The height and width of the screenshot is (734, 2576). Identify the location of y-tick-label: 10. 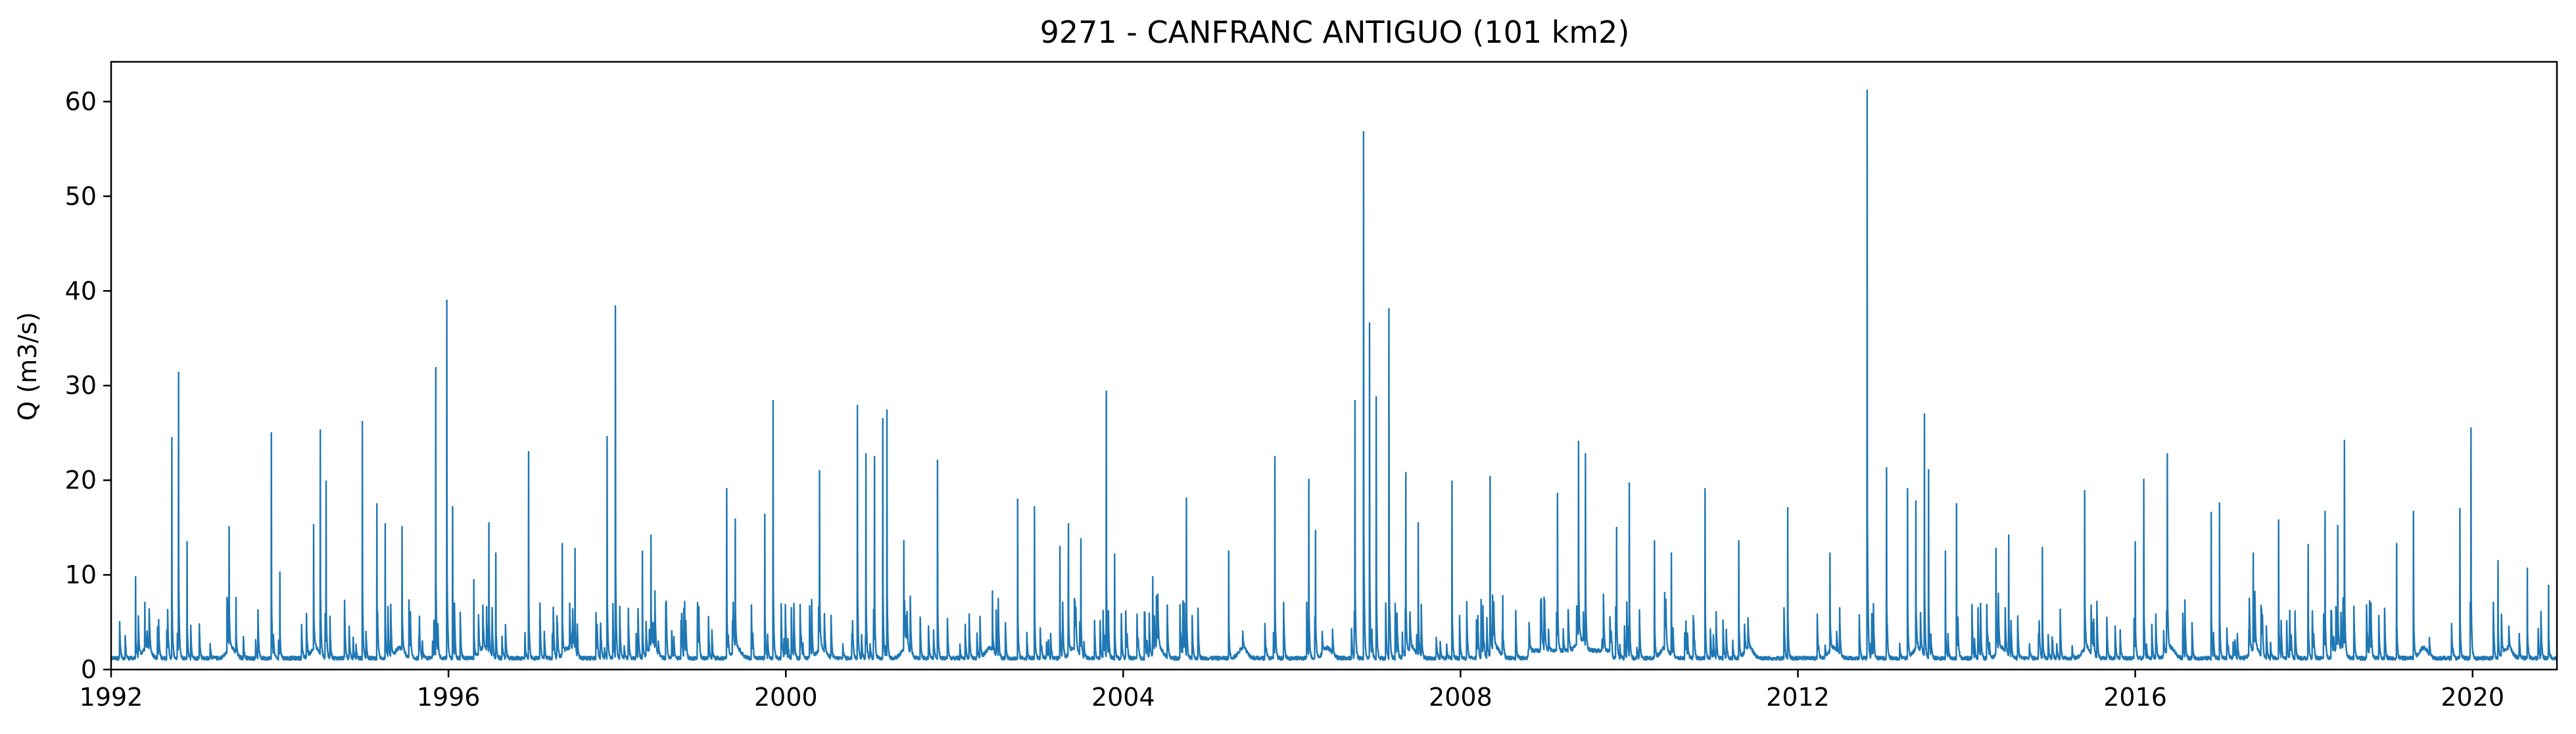
(81, 574).